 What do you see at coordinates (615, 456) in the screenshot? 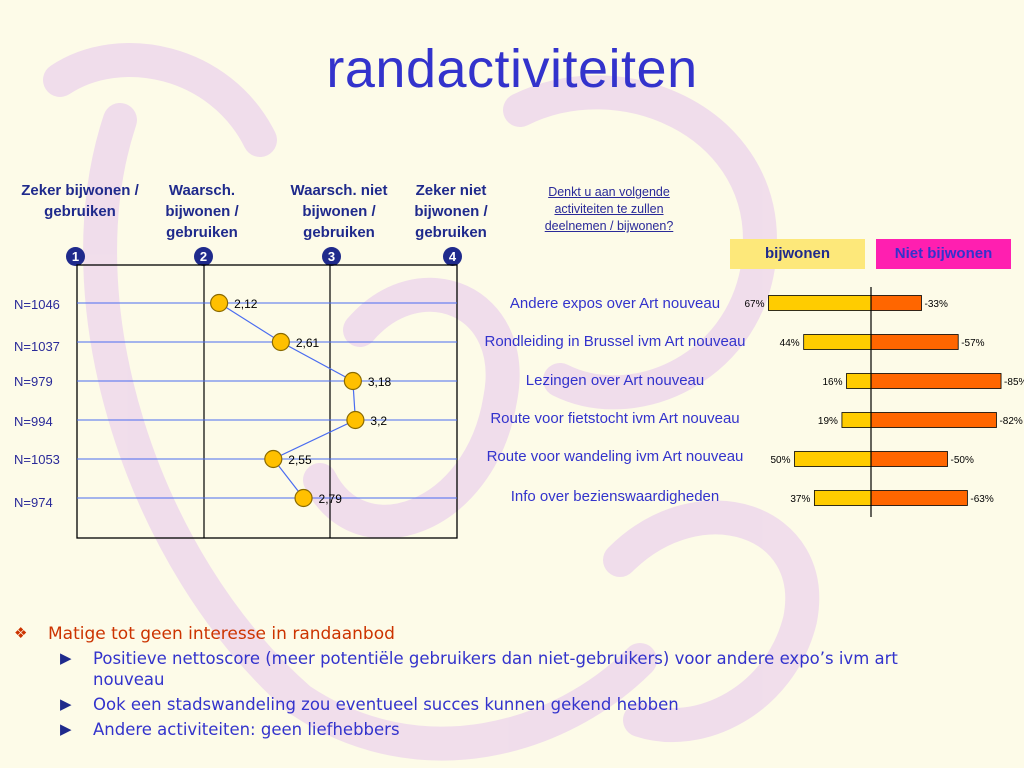
I see `activity-label: Route voor wandeling ivm Art nouveau` at bounding box center [615, 456].